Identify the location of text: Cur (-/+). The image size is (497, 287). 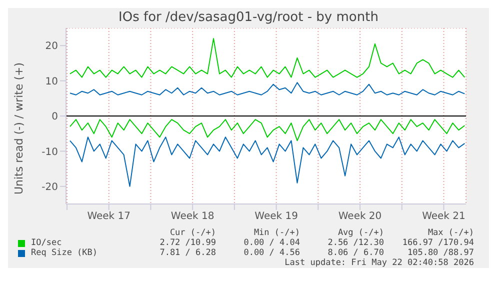
(192, 233).